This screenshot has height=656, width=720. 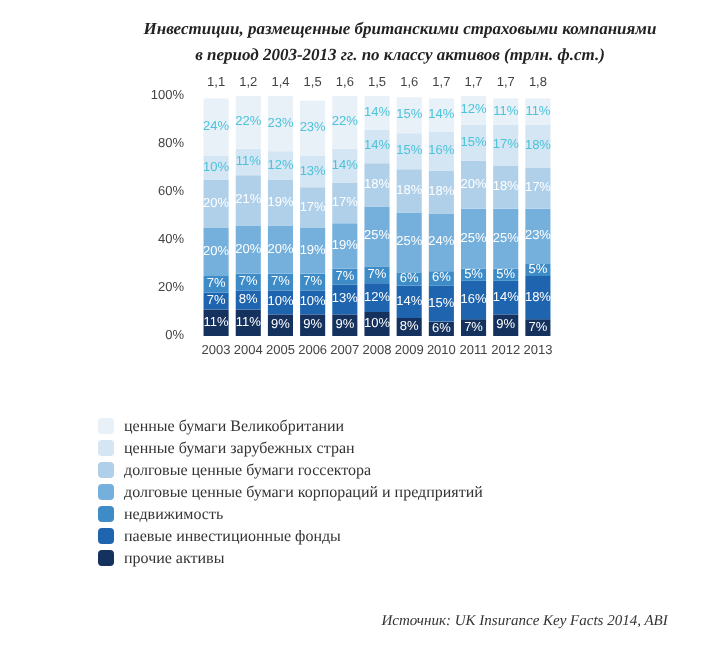 I want to click on legend-label: паевые инвестиционные фонды, so click(x=233, y=536).